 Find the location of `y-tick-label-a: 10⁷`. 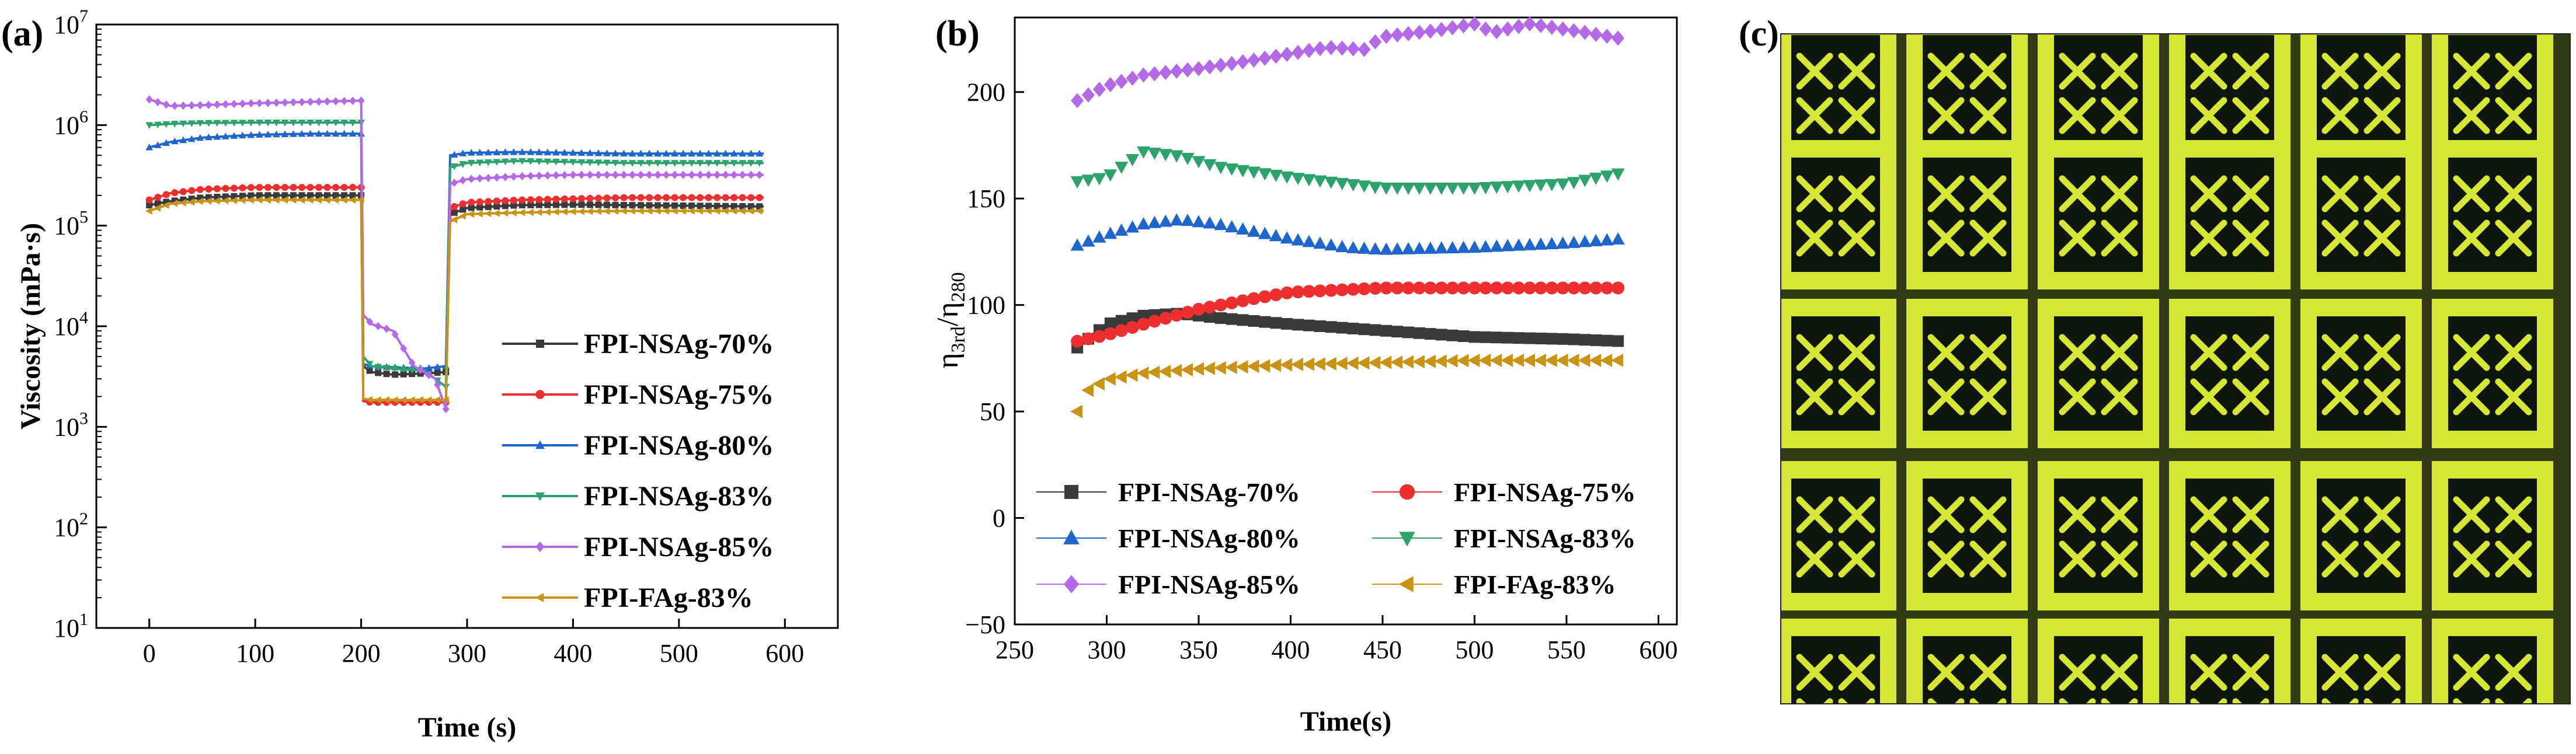

y-tick-label-a: 10⁷ is located at coordinates (71, 22).